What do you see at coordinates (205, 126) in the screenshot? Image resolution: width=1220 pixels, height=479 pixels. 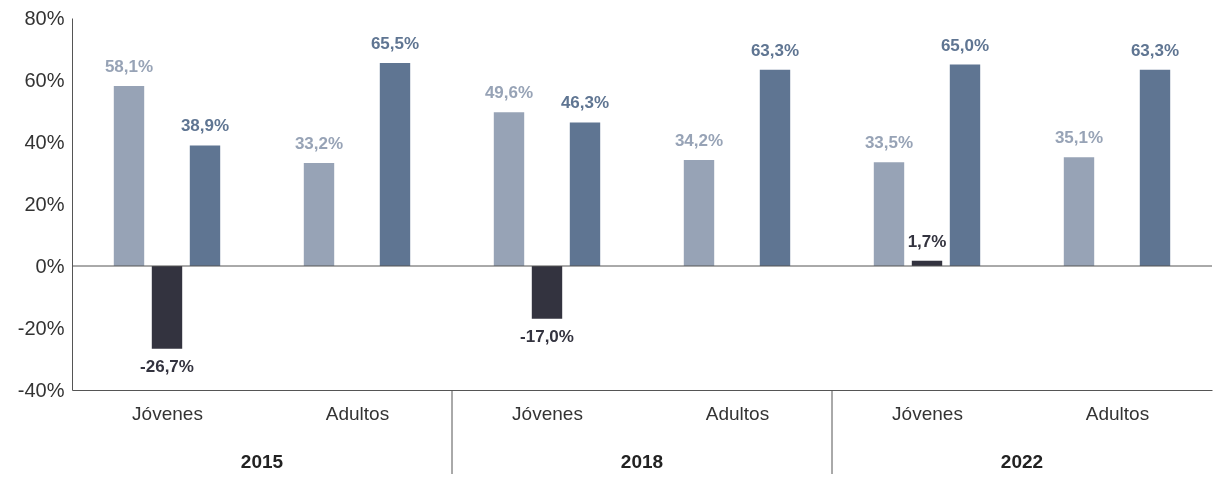 I see `data-label: 38,9%` at bounding box center [205, 126].